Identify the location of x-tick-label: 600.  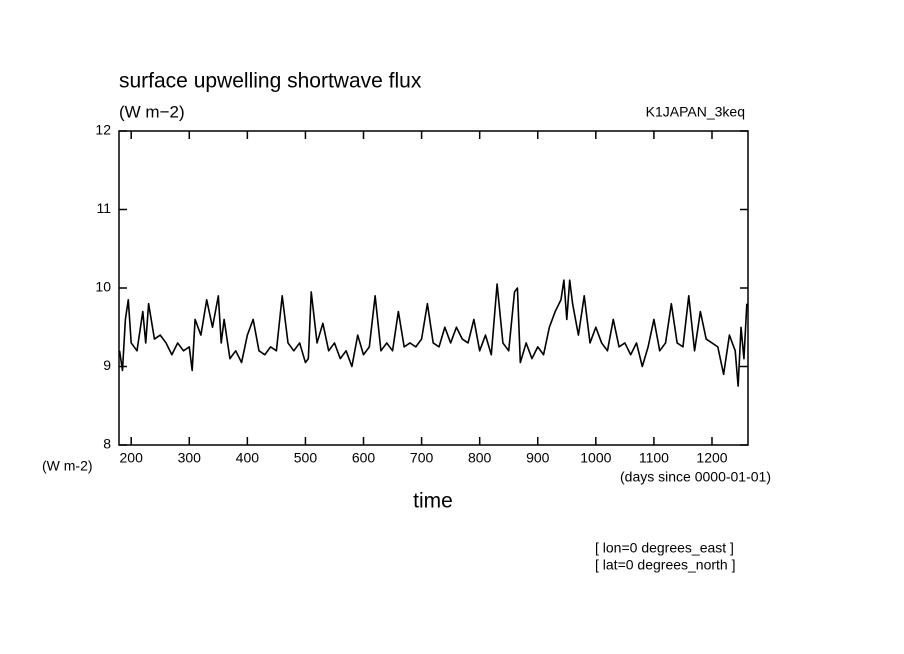
(364, 458).